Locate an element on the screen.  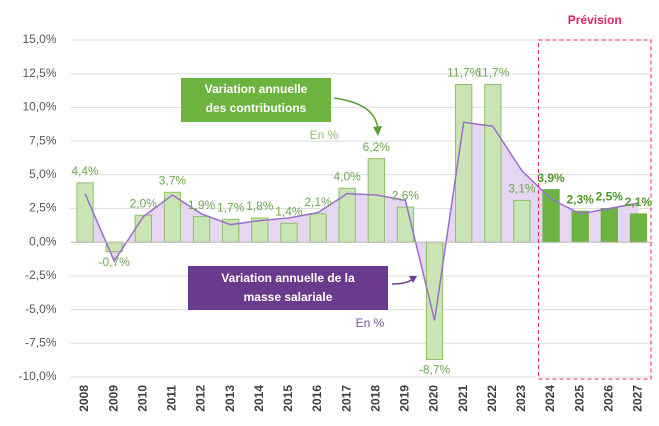
annotation-text: des contributions is located at coordinates (256, 108).